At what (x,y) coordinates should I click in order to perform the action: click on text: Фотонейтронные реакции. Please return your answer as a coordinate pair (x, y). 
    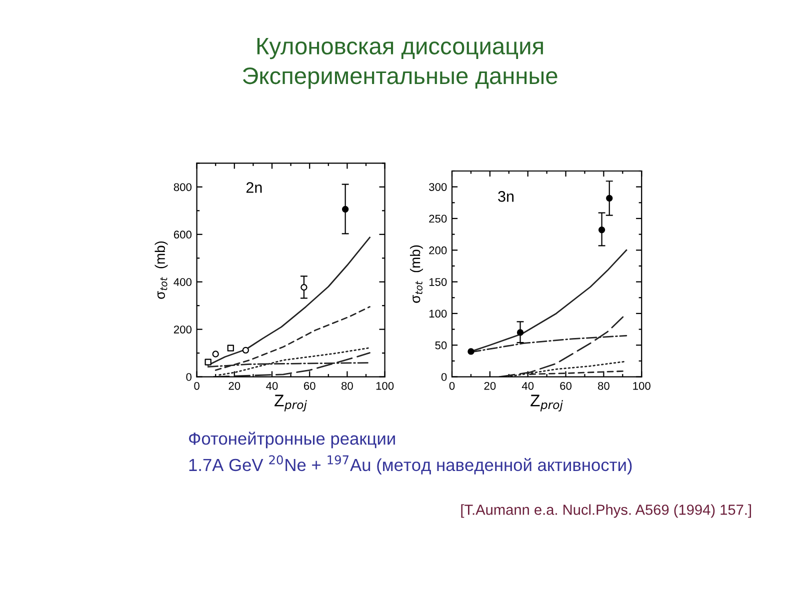
    Looking at the image, I should click on (292, 440).